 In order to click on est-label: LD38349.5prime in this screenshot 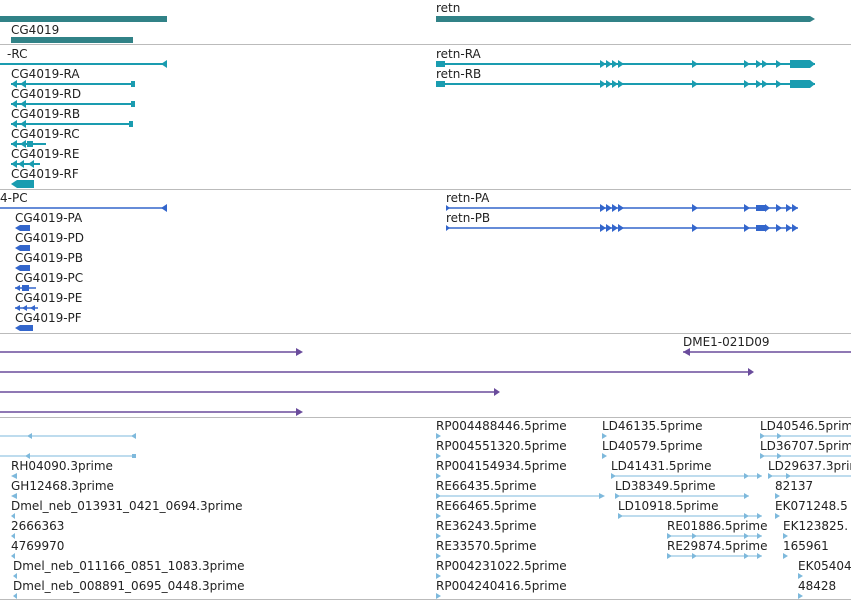, I will do `click(665, 486)`.